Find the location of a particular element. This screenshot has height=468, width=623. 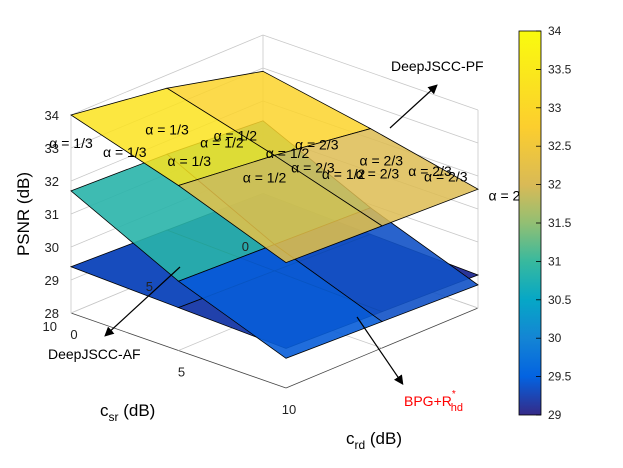

csr-axis-label: csr (dB) is located at coordinates (127, 412).